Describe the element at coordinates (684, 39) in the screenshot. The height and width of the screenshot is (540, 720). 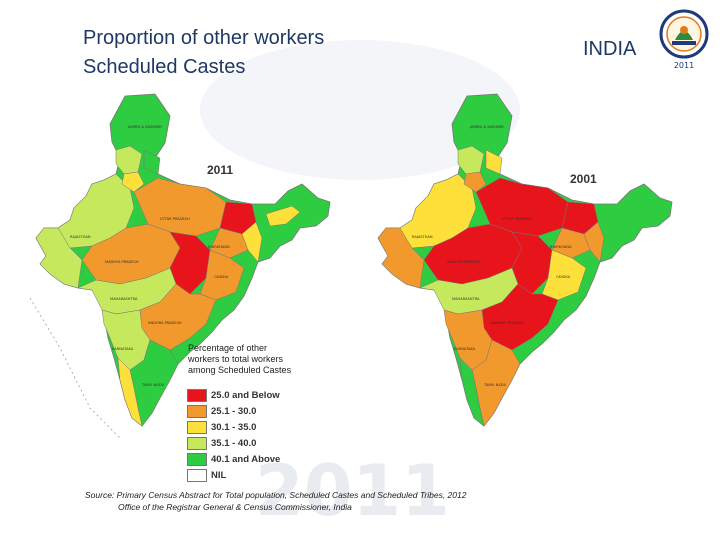
I see `census-emblem-icon: 2011` at that location.